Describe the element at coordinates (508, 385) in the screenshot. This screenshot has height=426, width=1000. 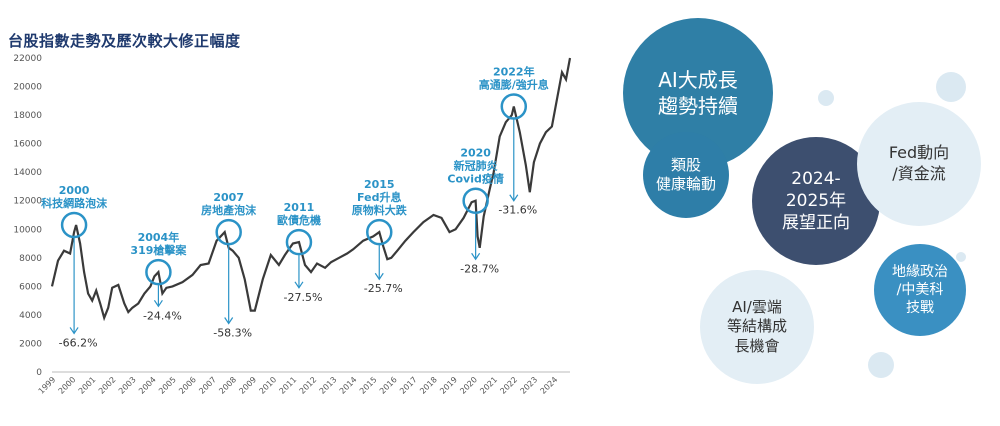
I see `x-tick-label: 2022` at that location.